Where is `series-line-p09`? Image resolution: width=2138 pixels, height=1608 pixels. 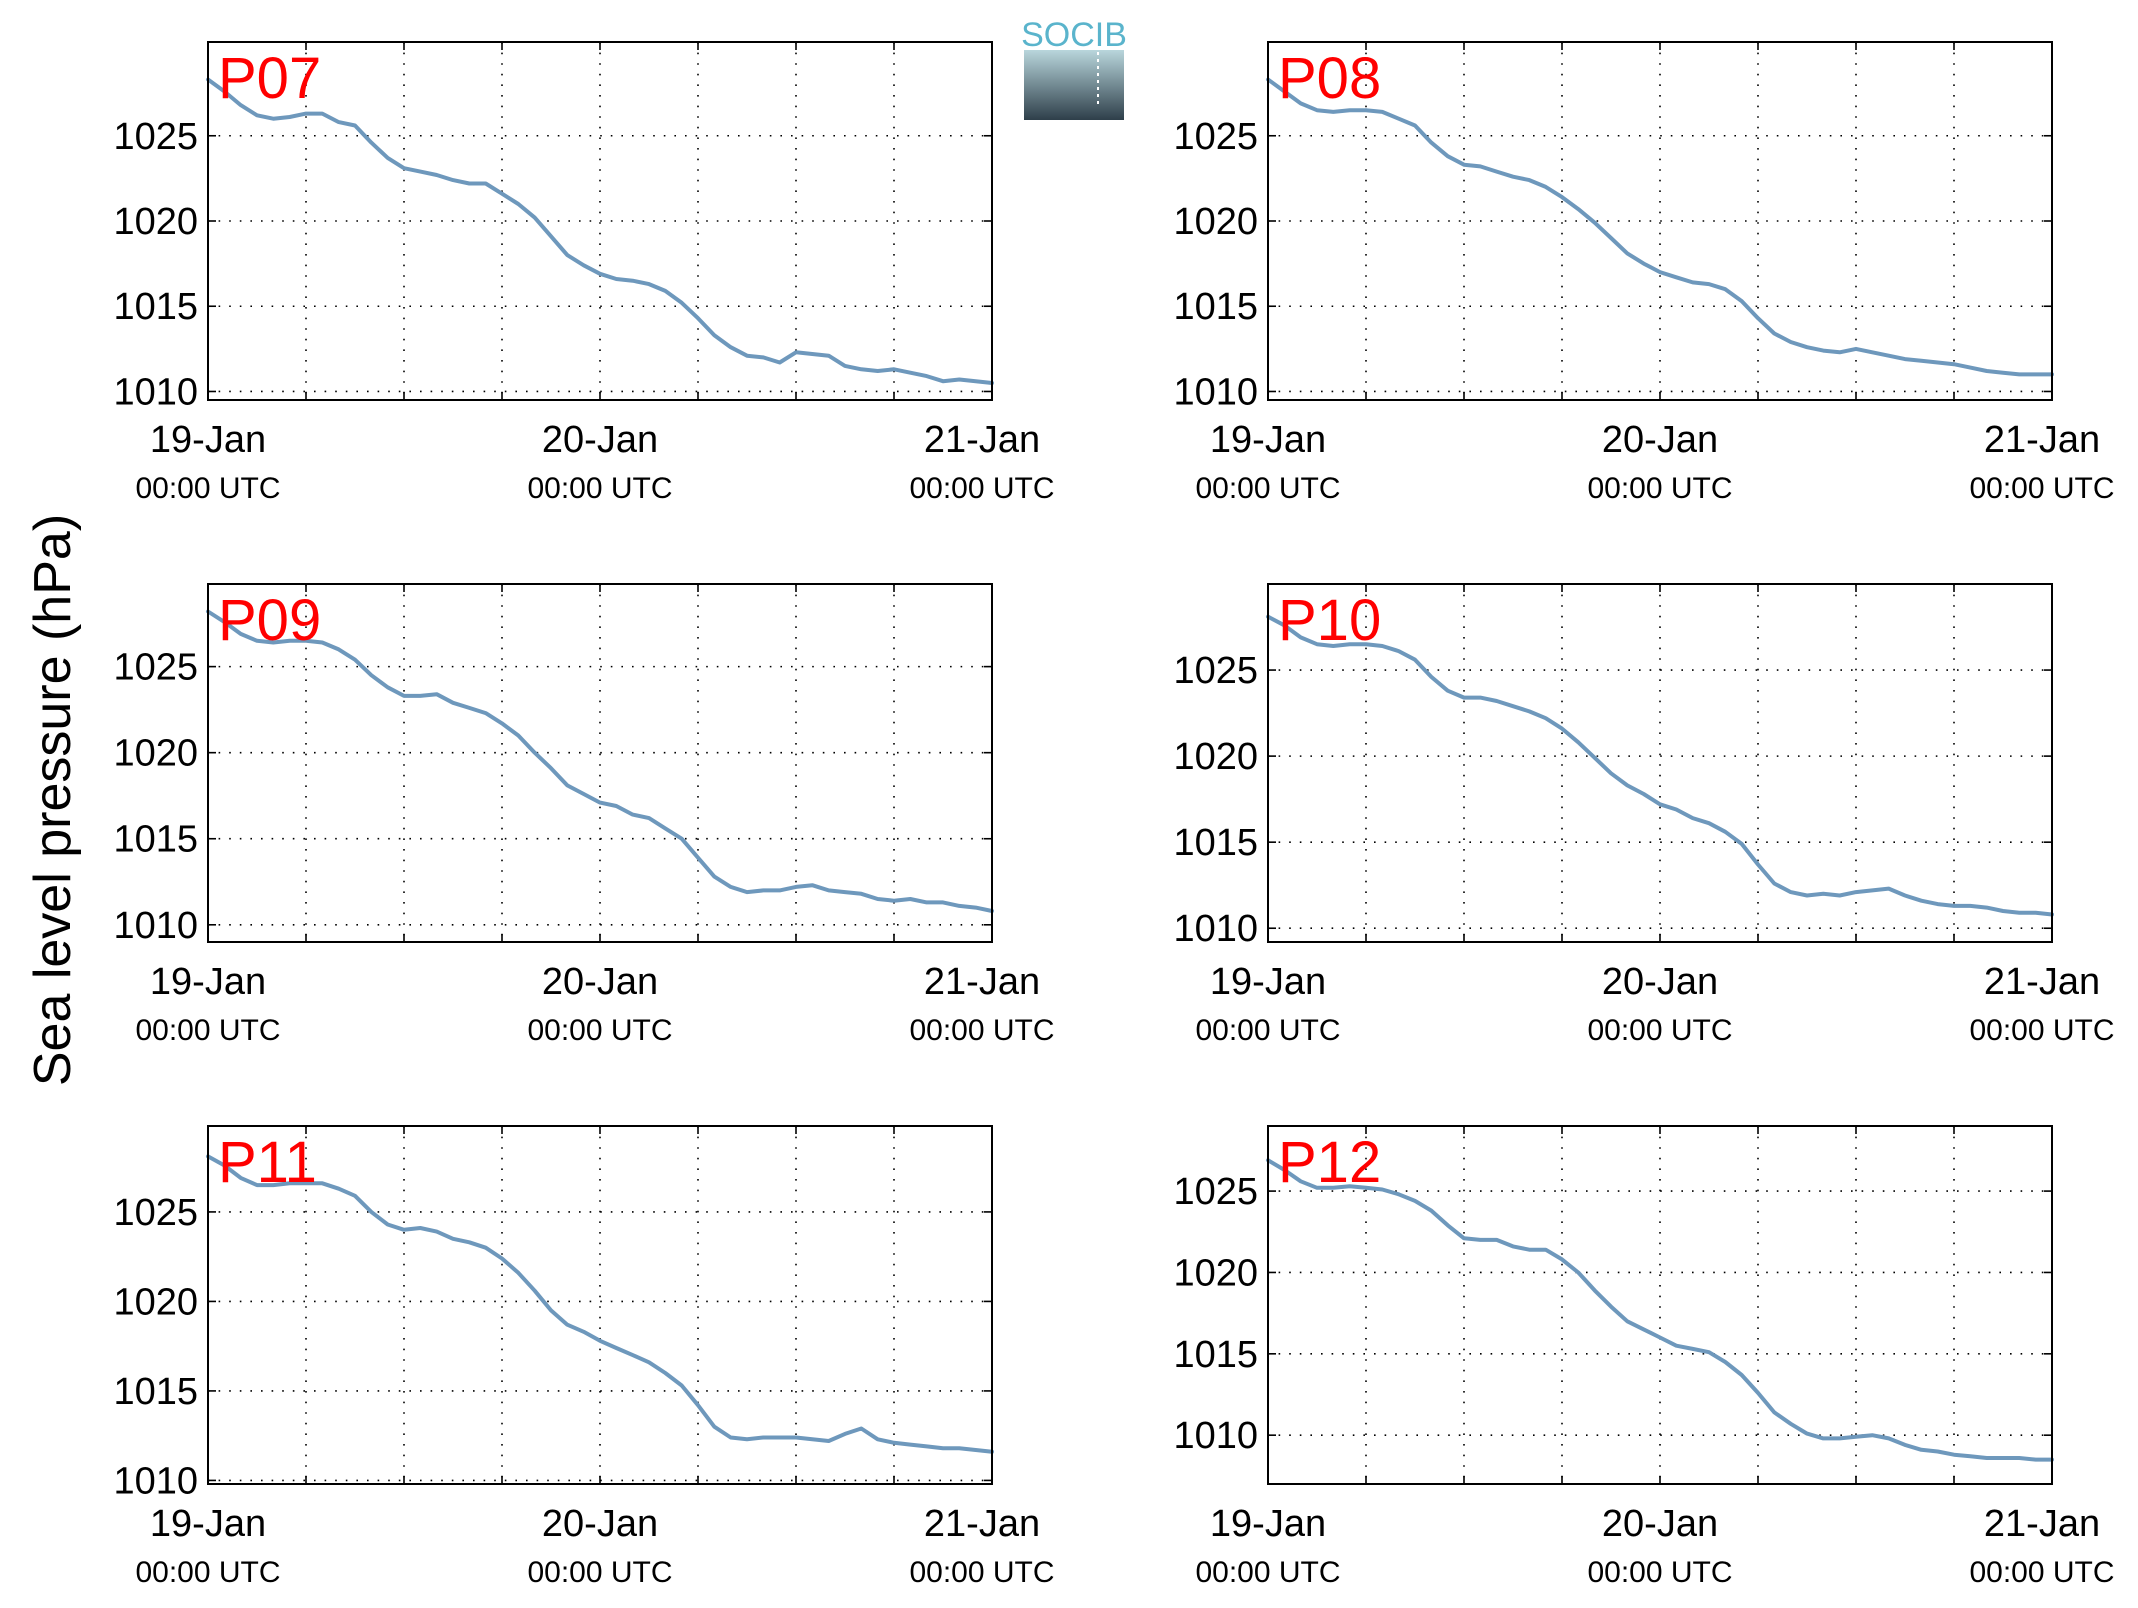
series-line-p09 is located at coordinates (600, 761).